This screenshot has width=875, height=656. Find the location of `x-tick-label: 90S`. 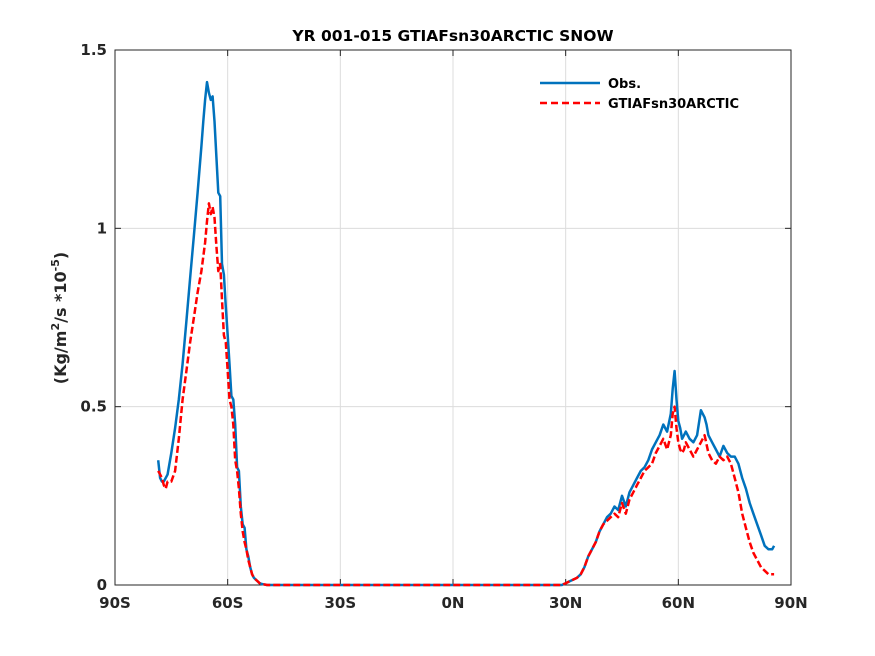

x-tick-label: 90S is located at coordinates (115, 603).